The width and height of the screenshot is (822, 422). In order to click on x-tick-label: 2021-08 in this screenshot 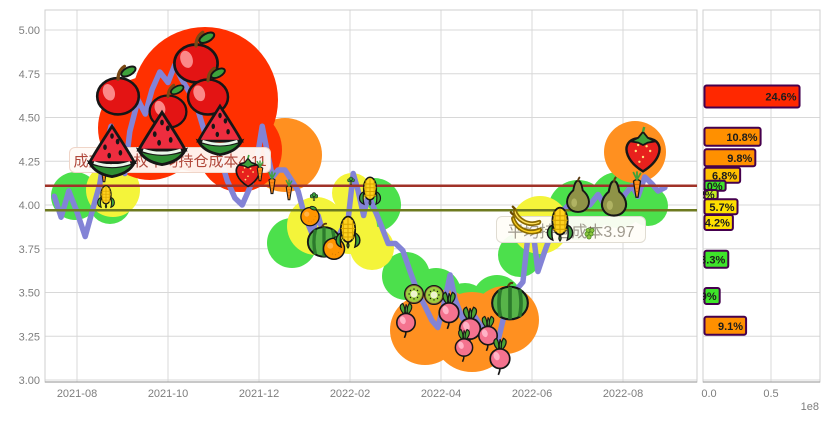, I will do `click(77, 394)`.